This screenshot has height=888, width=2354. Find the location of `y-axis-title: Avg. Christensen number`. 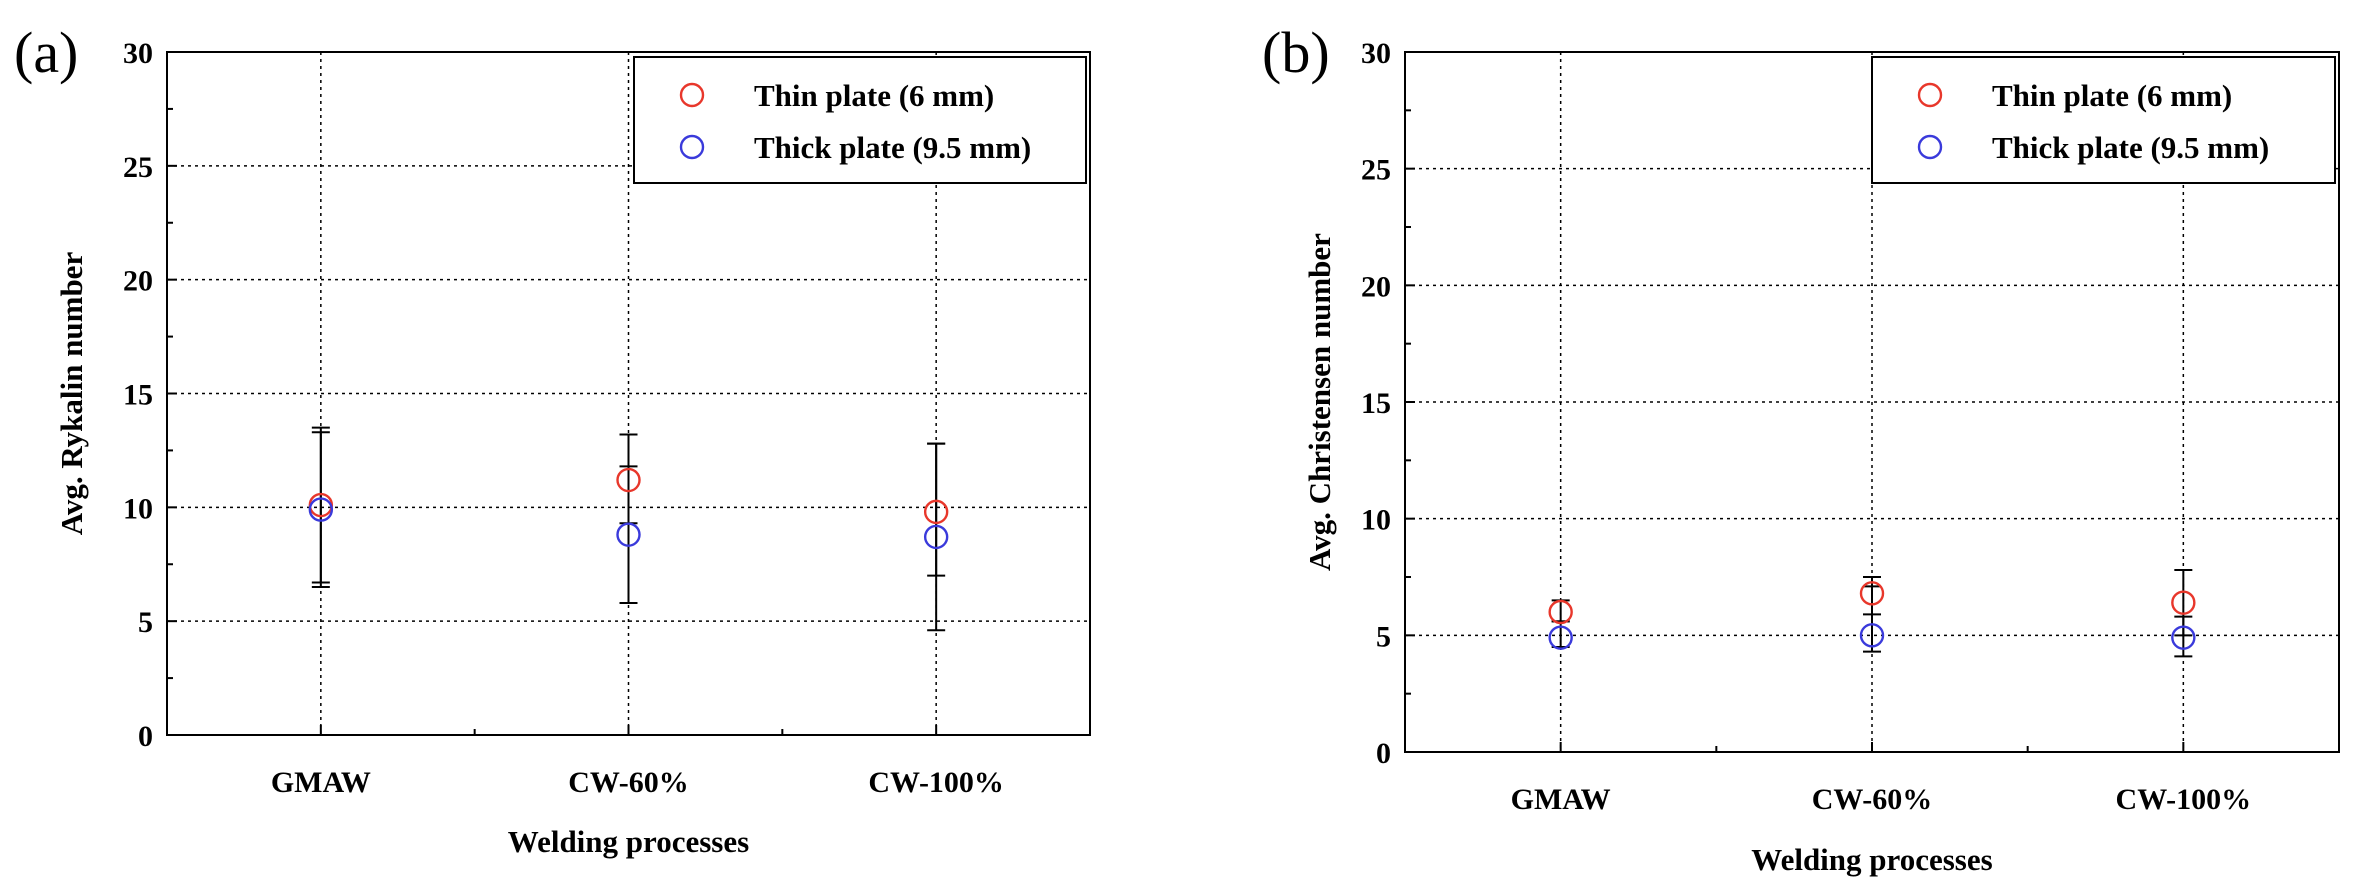

y-axis-title: Avg. Christensen number is located at coordinates (1319, 402).